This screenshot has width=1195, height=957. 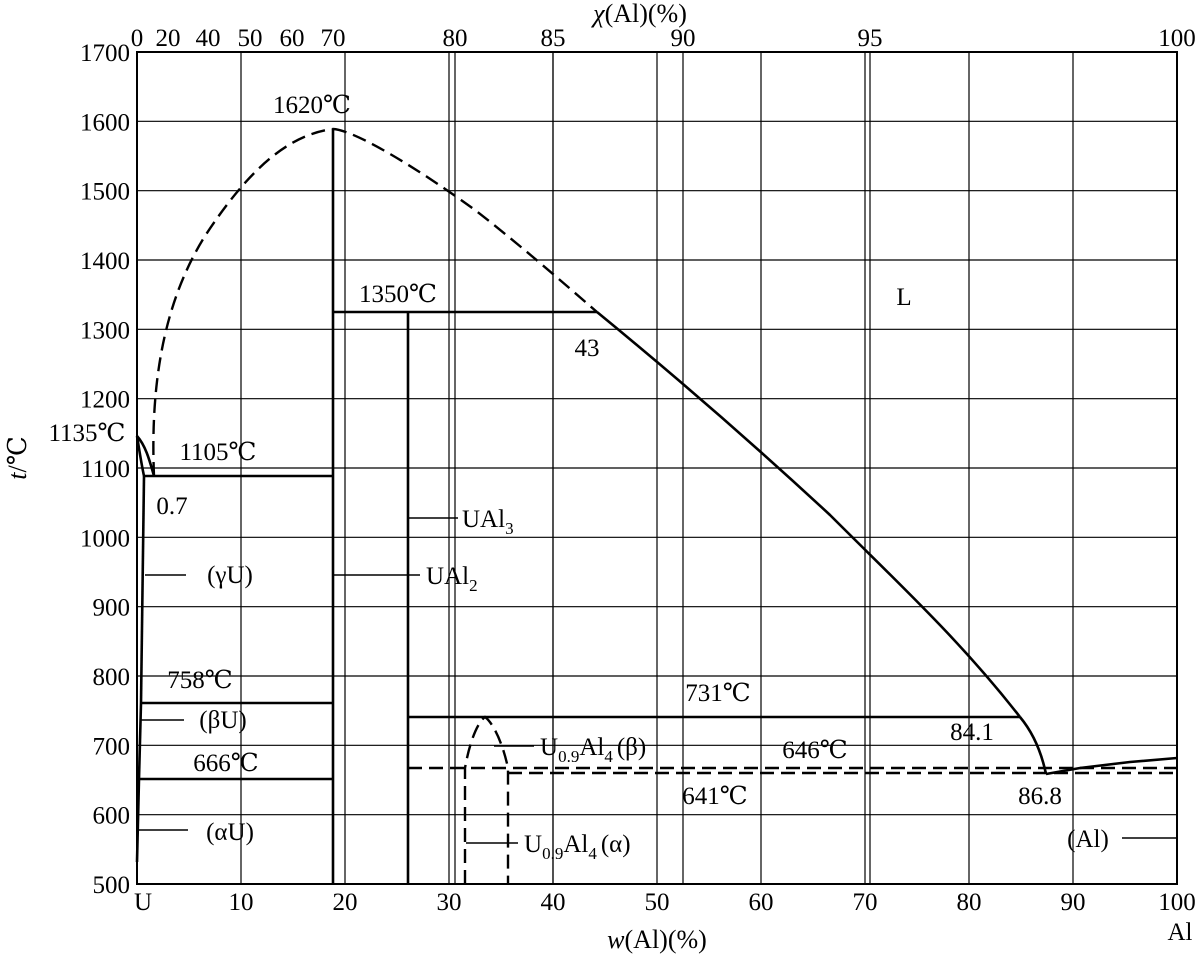 What do you see at coordinates (105, 261) in the screenshot?
I see `y-tick-label: 1400` at bounding box center [105, 261].